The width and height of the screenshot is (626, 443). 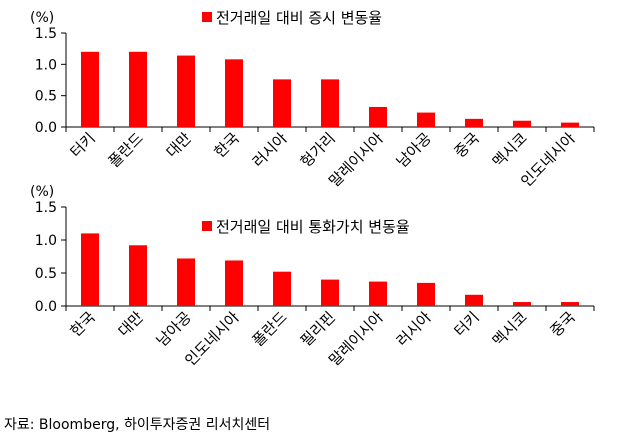 I want to click on source-note: 자료: Bloomberg, 하이투자증권 리서치센터, so click(x=137, y=425).